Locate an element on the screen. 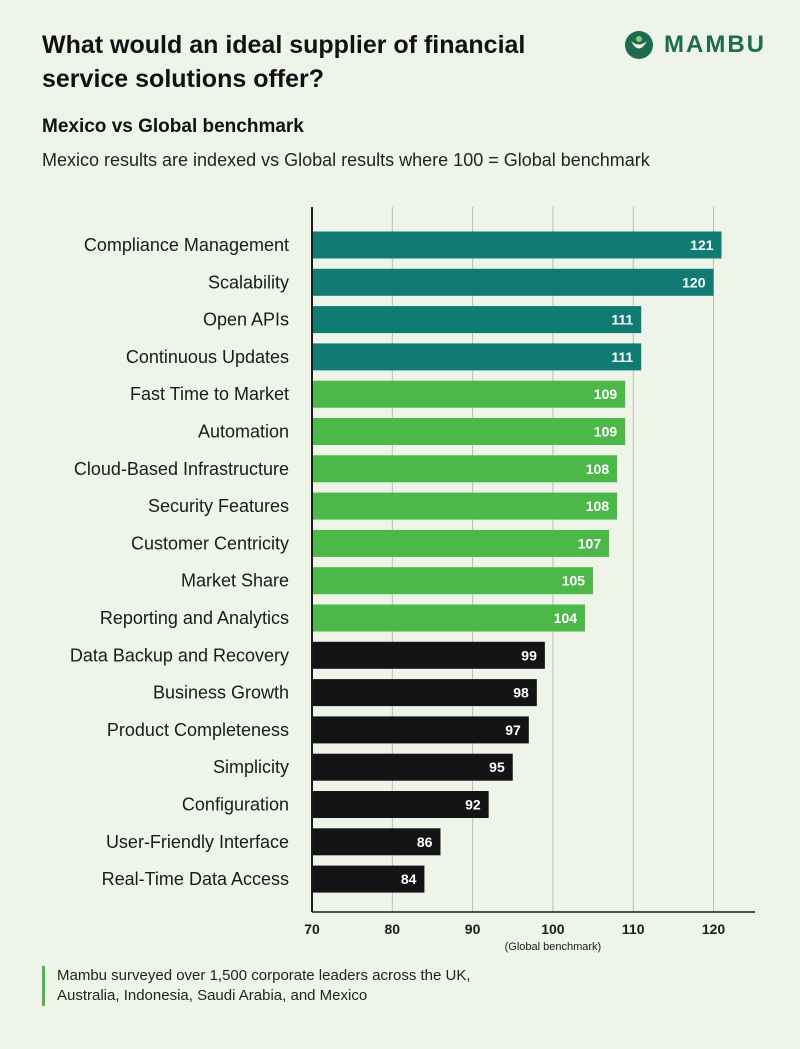 Image resolution: width=800 pixels, height=1049 pixels. category-label: Data Backup and Recovery is located at coordinates (179, 655).